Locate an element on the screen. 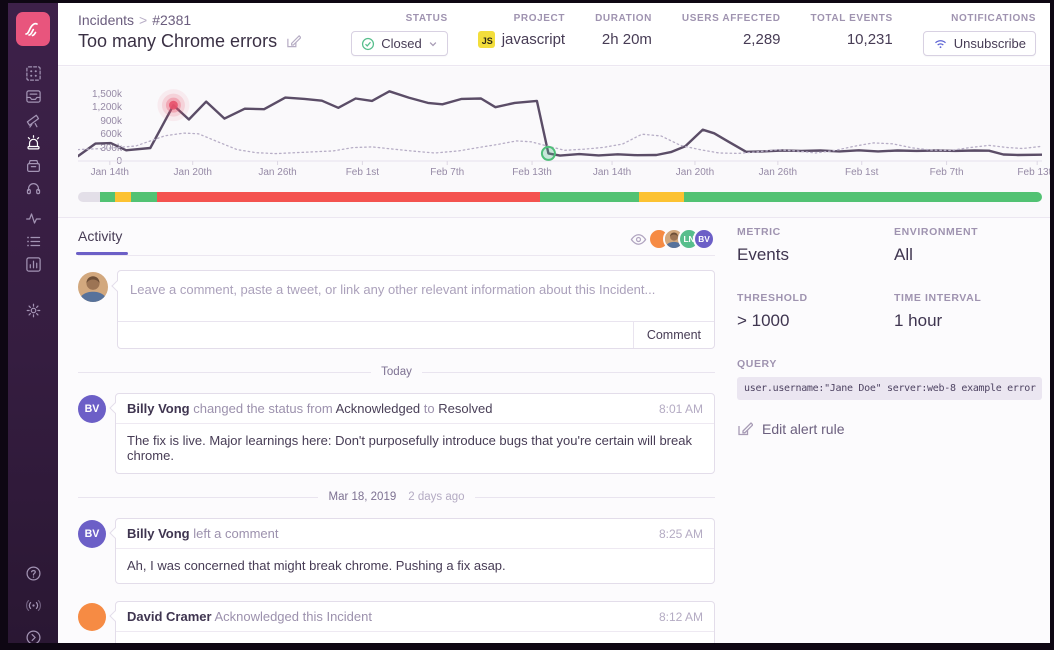  y-axis-tick: 1,200k is located at coordinates (106, 108).